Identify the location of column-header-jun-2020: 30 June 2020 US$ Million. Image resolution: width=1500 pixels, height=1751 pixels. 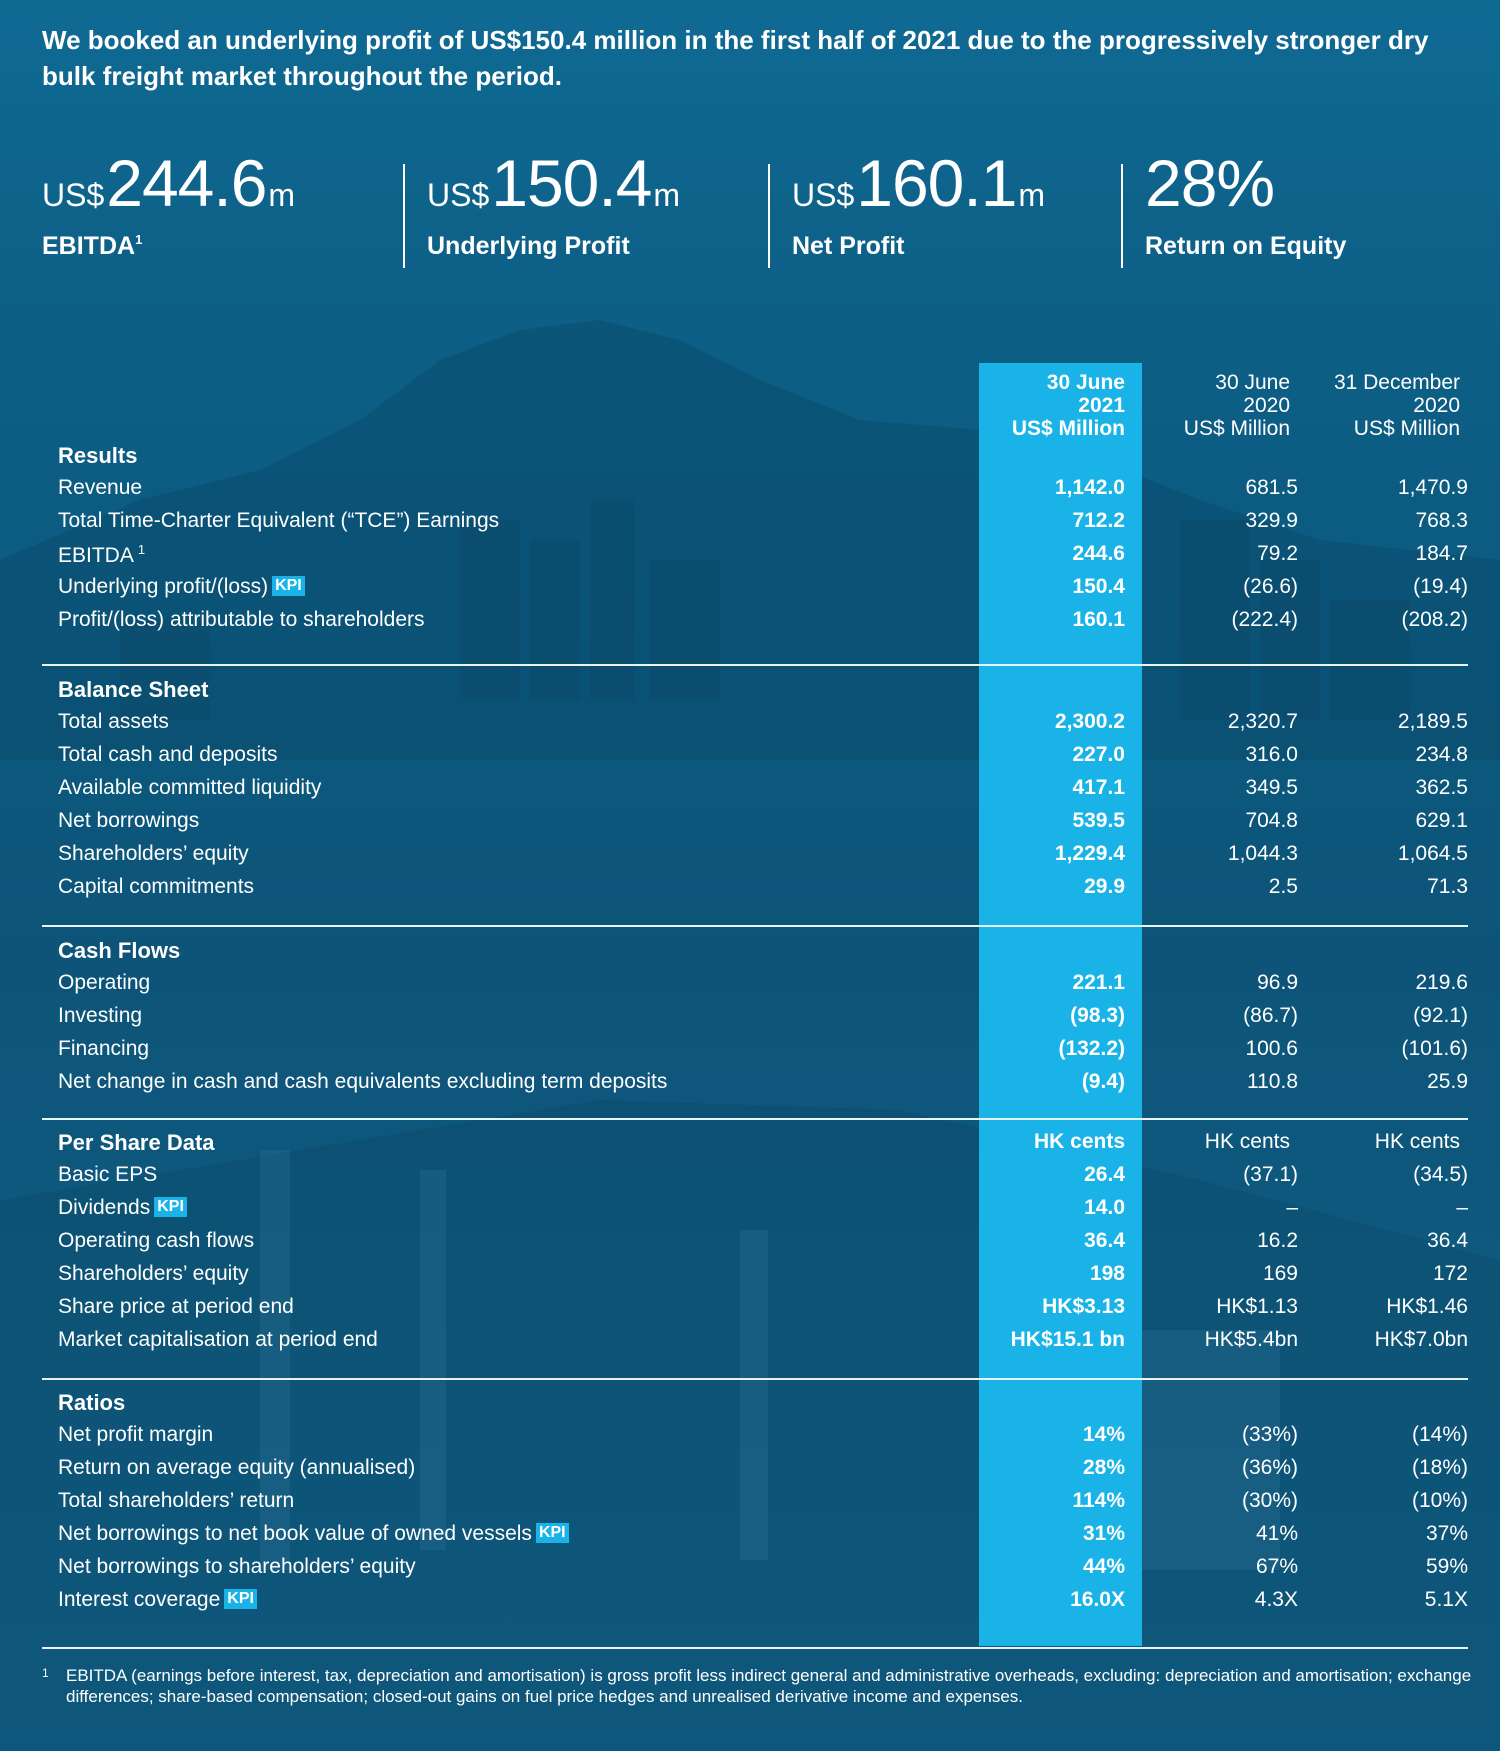
(1236, 405).